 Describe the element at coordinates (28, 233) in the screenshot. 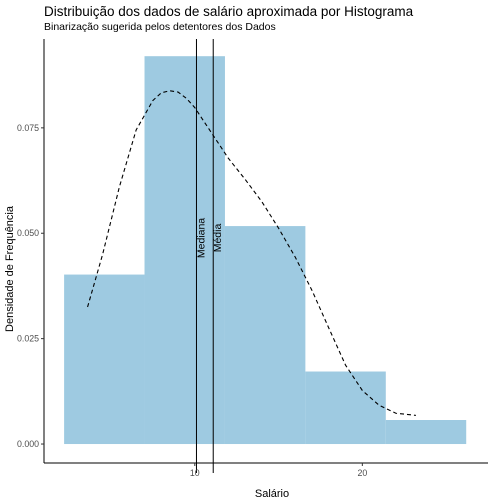

I see `y-tick-label: 0.050` at that location.